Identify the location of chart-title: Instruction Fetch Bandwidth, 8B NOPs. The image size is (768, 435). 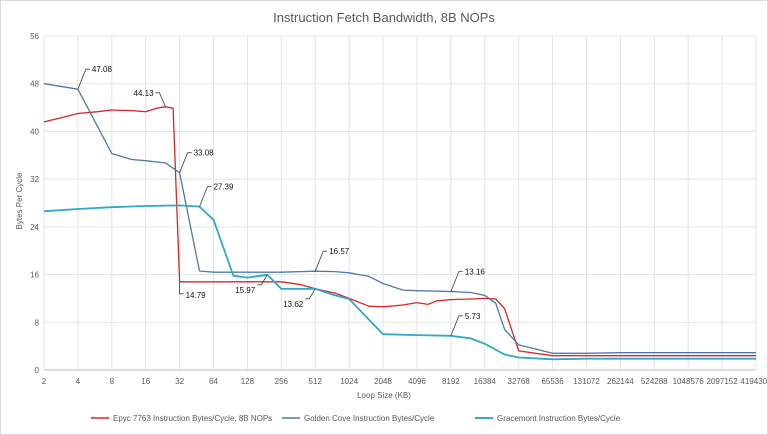
(384, 17).